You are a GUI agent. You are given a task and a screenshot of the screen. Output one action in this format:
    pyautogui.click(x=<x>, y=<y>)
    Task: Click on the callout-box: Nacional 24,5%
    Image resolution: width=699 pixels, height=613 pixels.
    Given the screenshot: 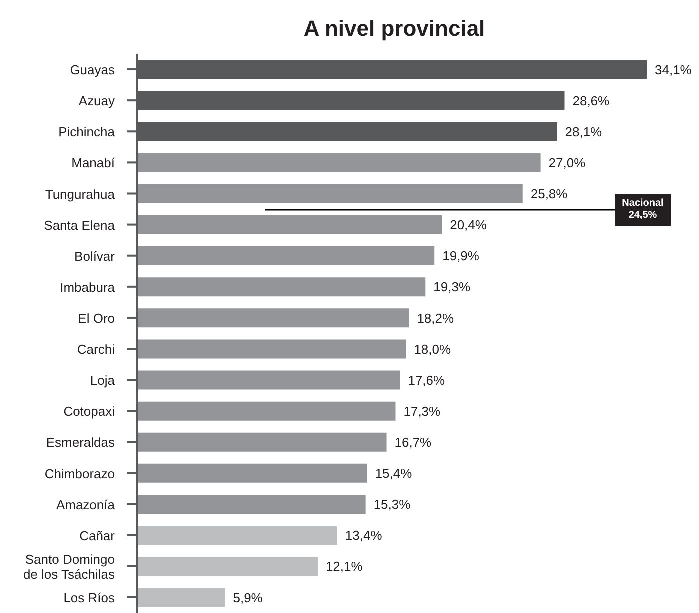 What is the action you would take?
    pyautogui.click(x=643, y=210)
    